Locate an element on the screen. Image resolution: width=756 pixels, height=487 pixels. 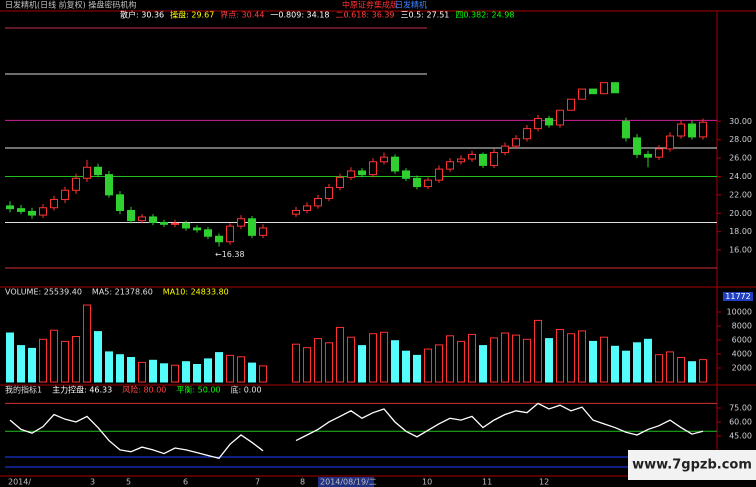
y-tick-label: 24.00 is located at coordinates (740, 176).